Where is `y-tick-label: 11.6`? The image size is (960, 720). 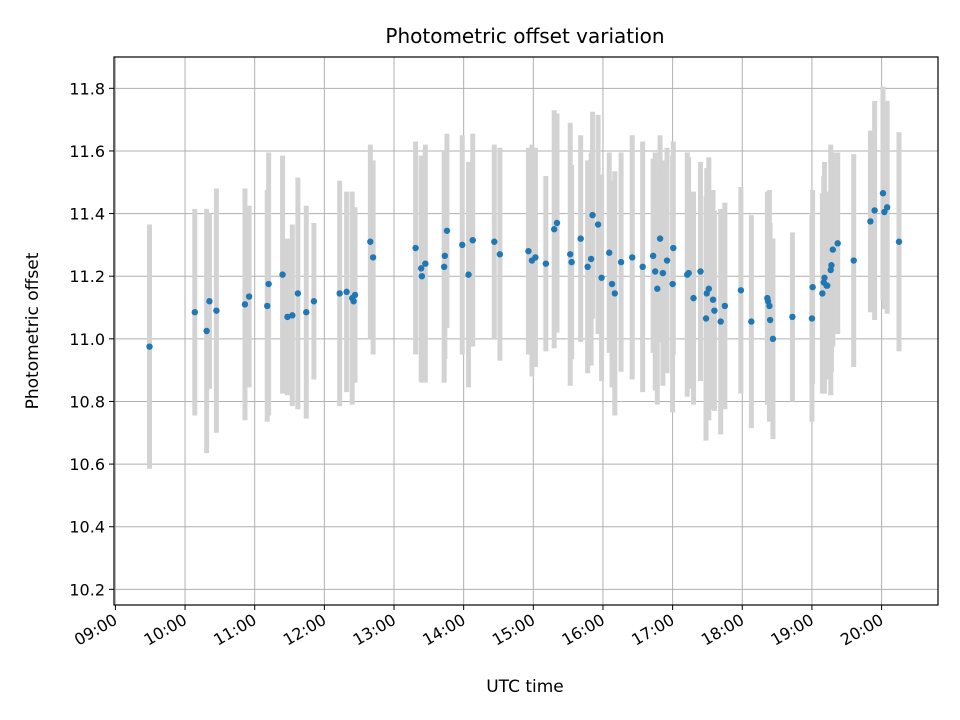 y-tick-label: 11.6 is located at coordinates (87, 151).